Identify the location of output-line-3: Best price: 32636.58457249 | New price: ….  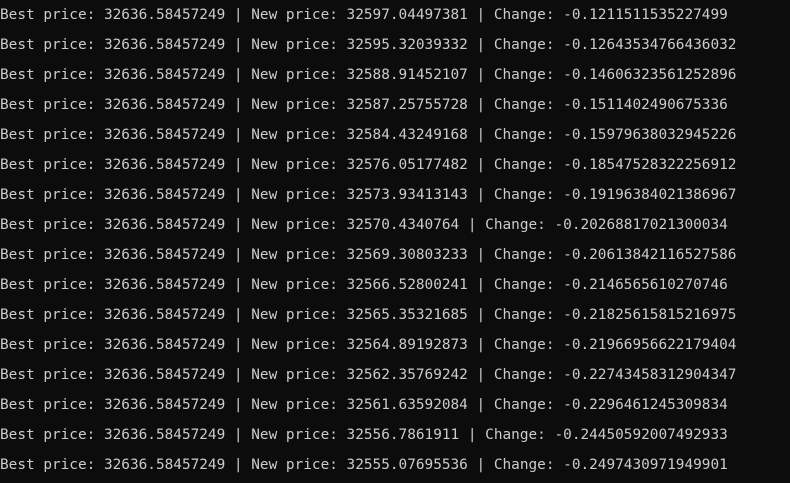
(368, 75).